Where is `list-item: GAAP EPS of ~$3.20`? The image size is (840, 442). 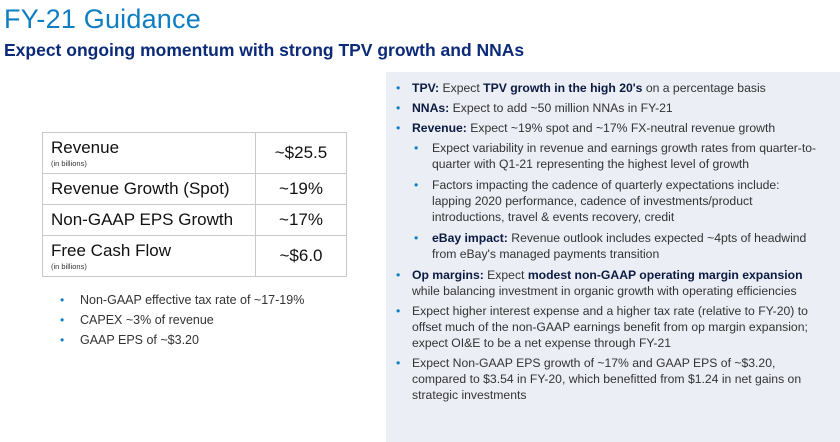
list-item: GAAP EPS of ~$3.20 is located at coordinates (182, 340).